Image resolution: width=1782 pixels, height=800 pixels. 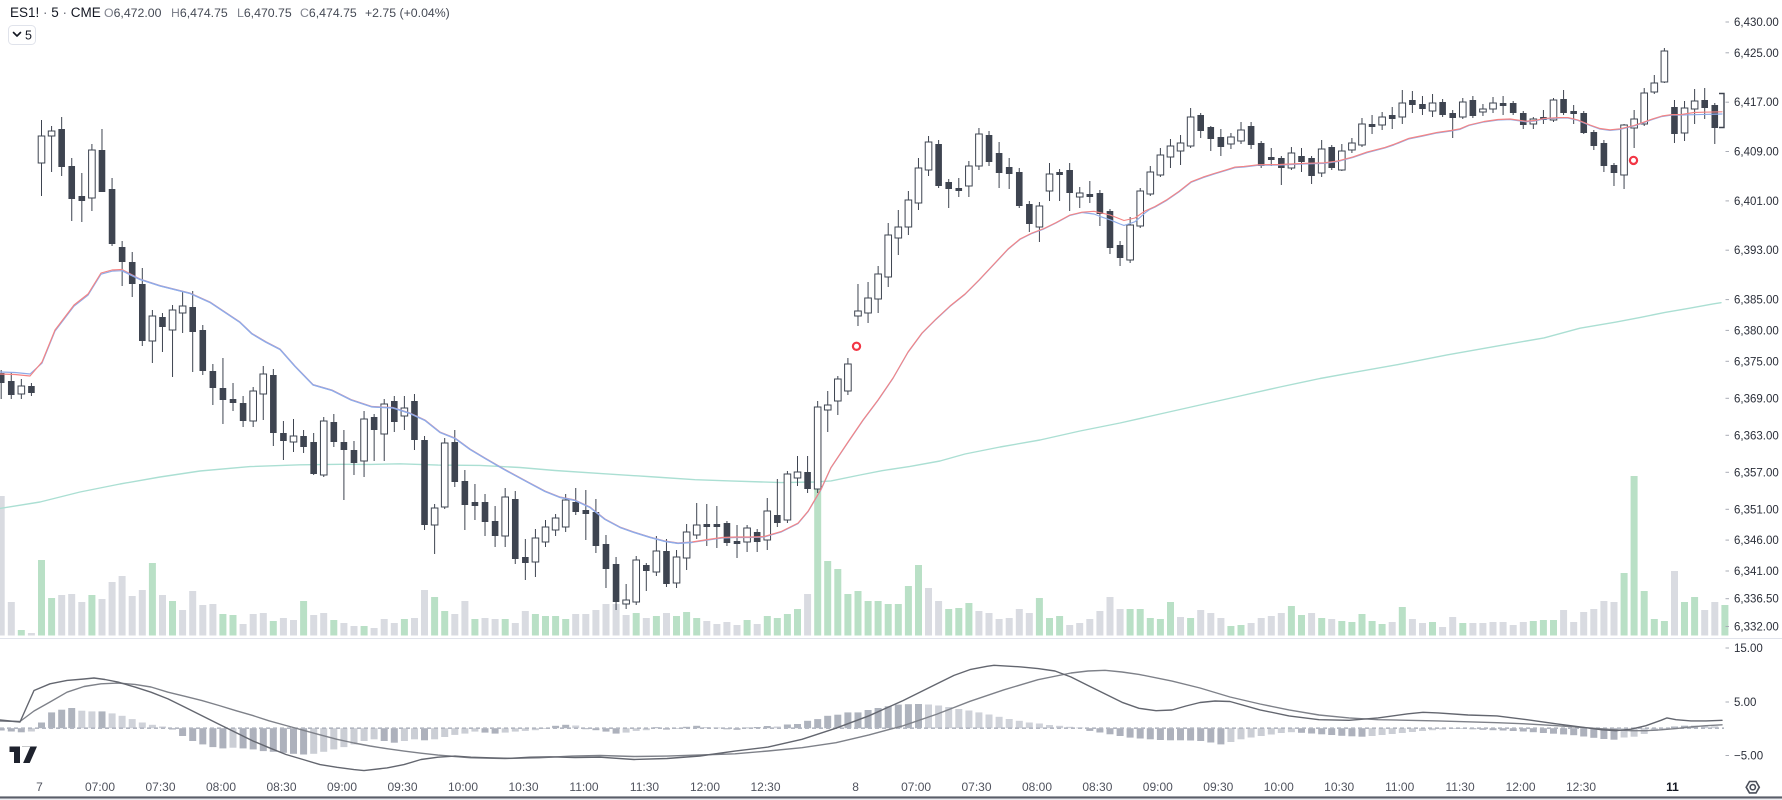 I want to click on svg-text: 15.00, so click(x=1748, y=649).